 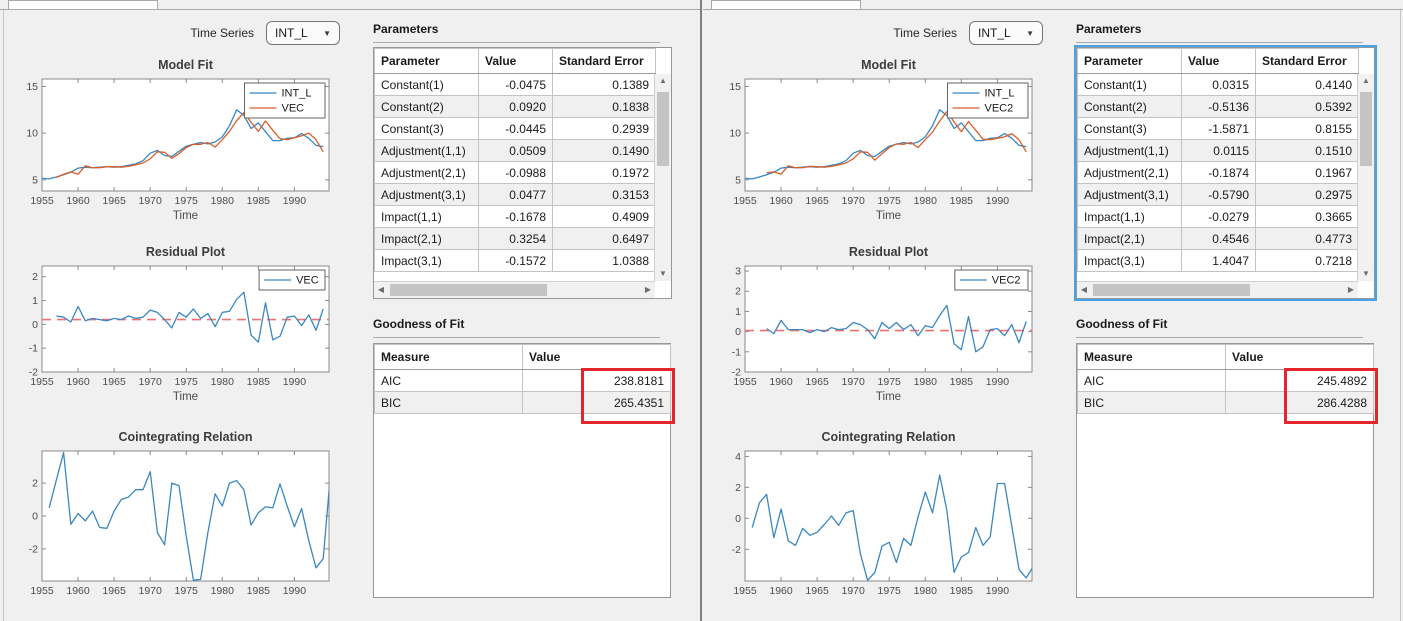 I want to click on table-row: Constant(1) -0.0475 0.1389, so click(x=515, y=84).